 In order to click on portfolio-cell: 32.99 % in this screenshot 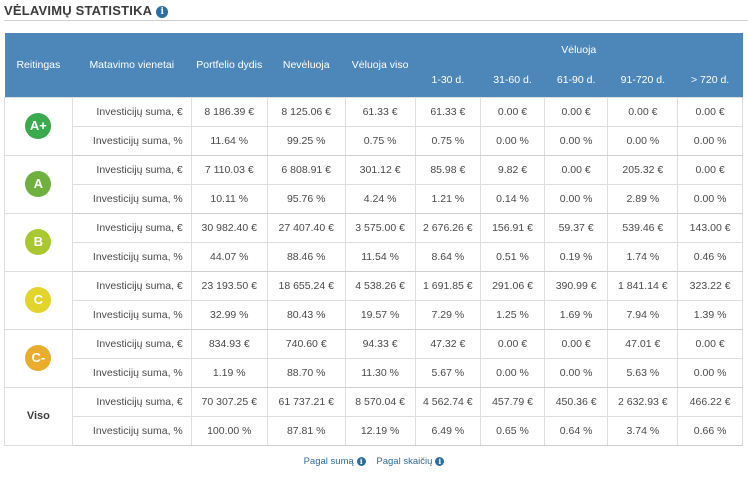, I will do `click(229, 314)`.